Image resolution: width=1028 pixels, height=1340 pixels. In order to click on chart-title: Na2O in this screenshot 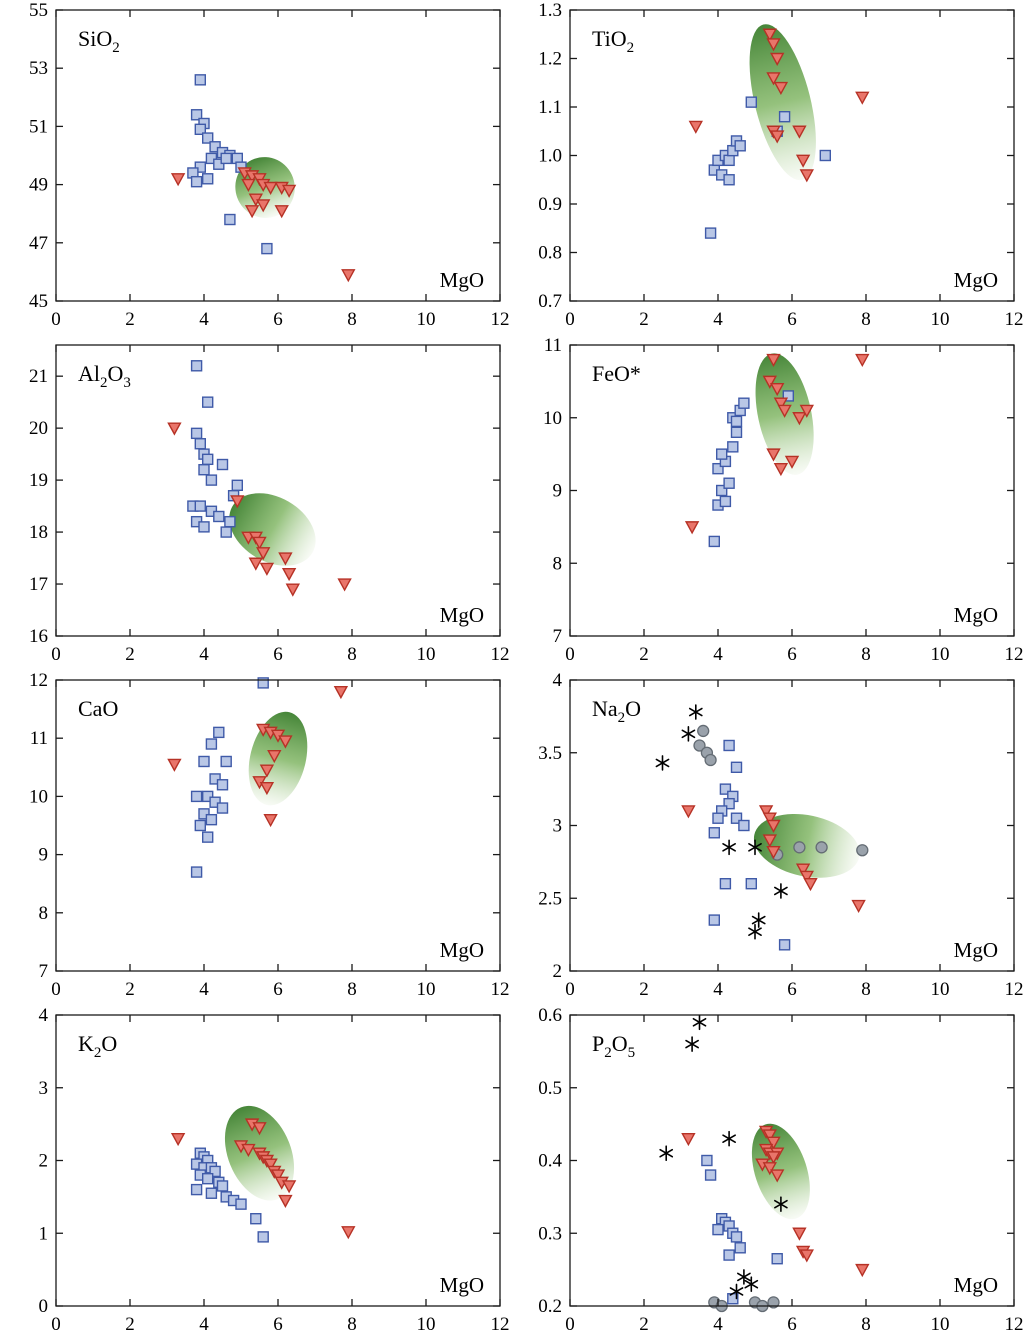, I will do `click(616, 711)`.